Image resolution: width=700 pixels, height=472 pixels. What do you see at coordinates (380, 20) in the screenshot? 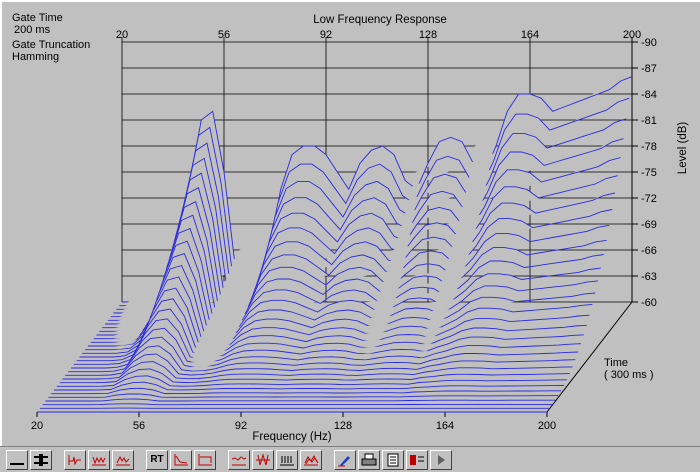
I see `chart-title: Low Frequency Response` at bounding box center [380, 20].